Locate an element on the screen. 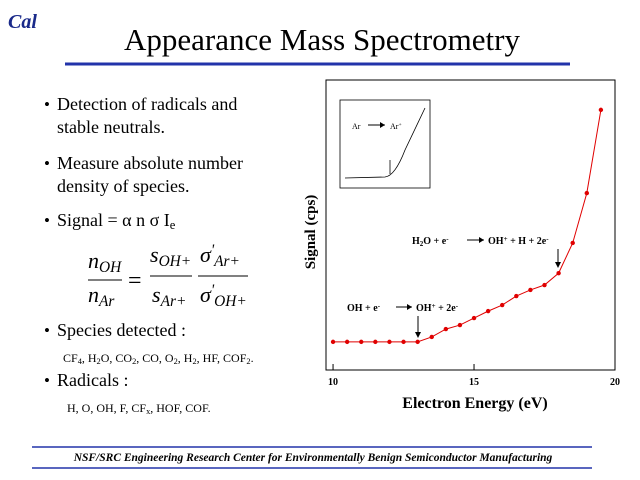 This screenshot has width=640, height=480. bullet-text: Signal = α n σ Ie is located at coordinates (116, 221).